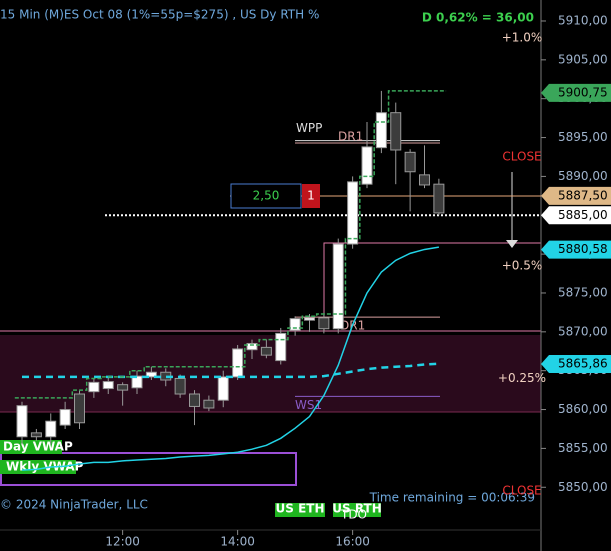  Describe the element at coordinates (352, 542) in the screenshot. I see `x-tick-label: 16:00` at that location.